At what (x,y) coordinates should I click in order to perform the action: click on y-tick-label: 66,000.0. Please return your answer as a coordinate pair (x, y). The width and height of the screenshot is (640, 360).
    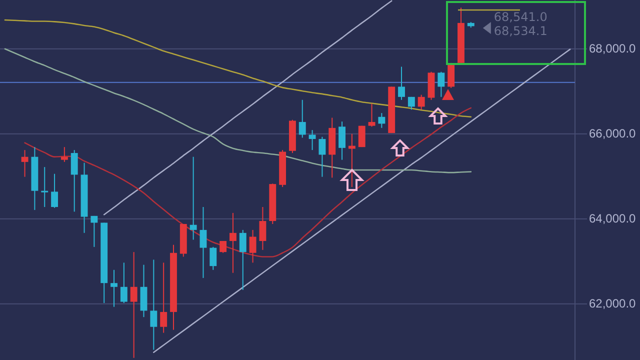
    Looking at the image, I should click on (612, 133).